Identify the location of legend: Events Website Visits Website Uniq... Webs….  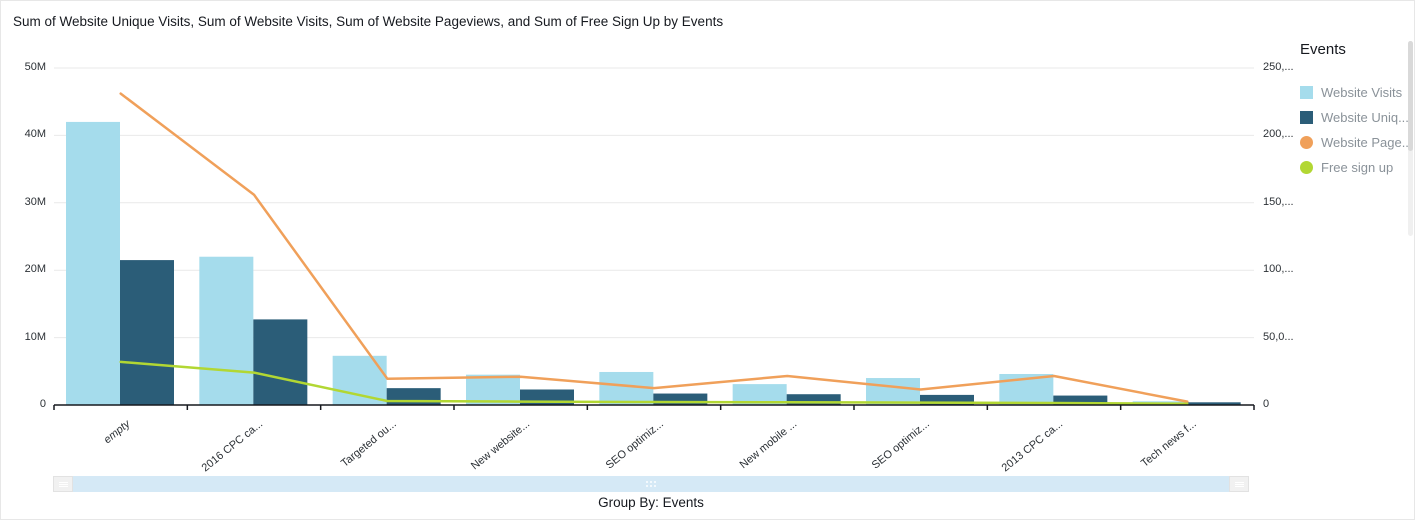
(1356, 110).